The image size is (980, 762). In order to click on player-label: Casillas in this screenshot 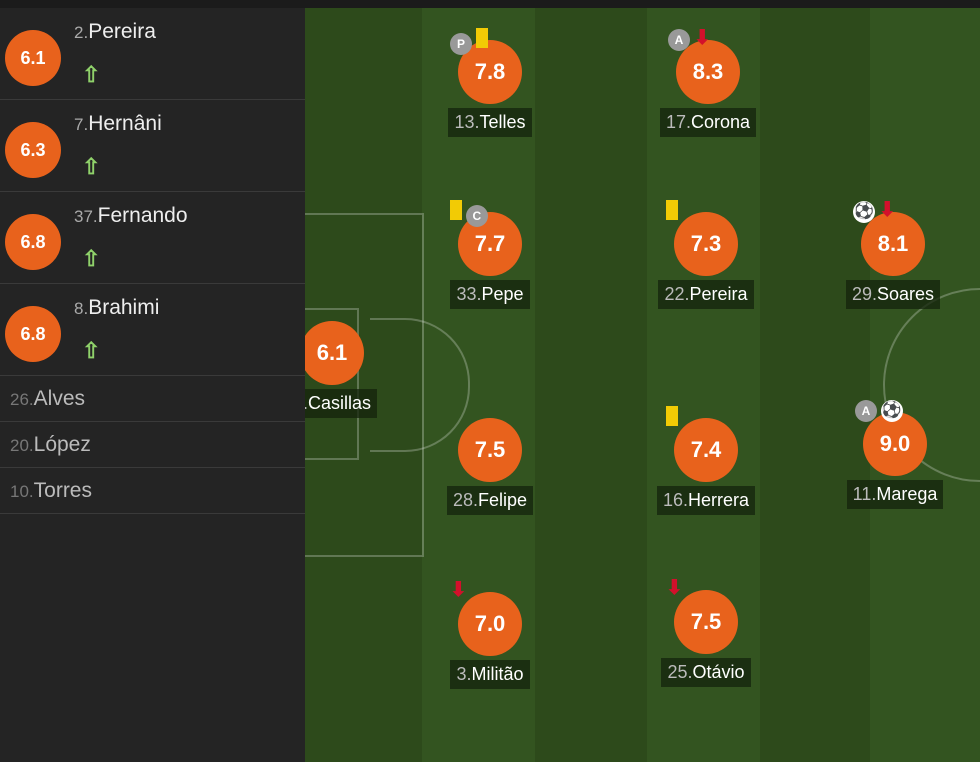, I will do `click(339, 403)`.